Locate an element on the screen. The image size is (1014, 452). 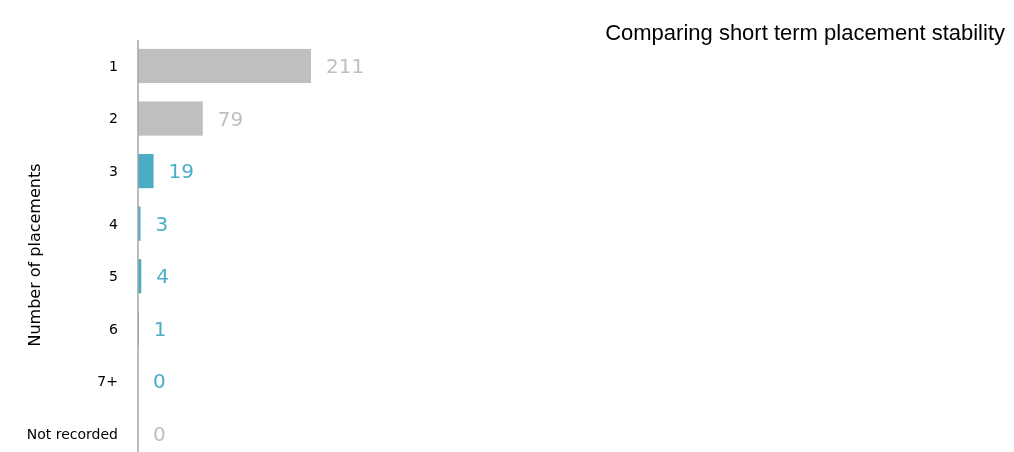
data-label: 19 is located at coordinates (181, 171).